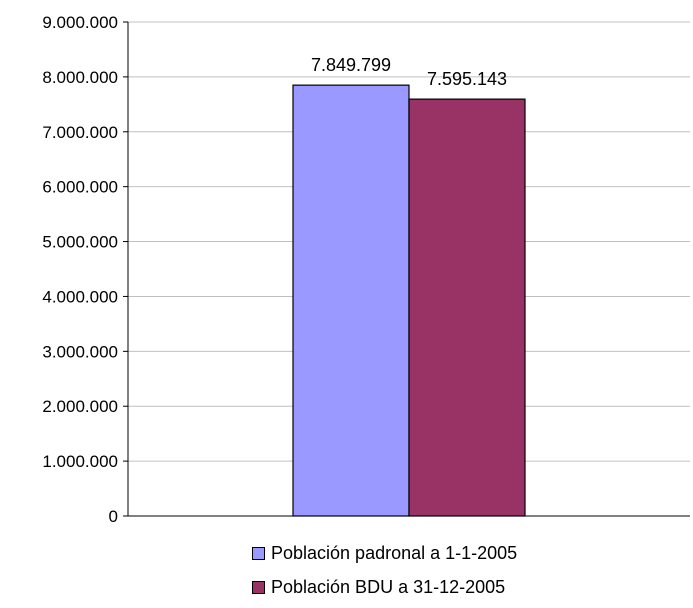 This screenshot has width=693, height=608. I want to click on legend-swatch-padronal, so click(258, 553).